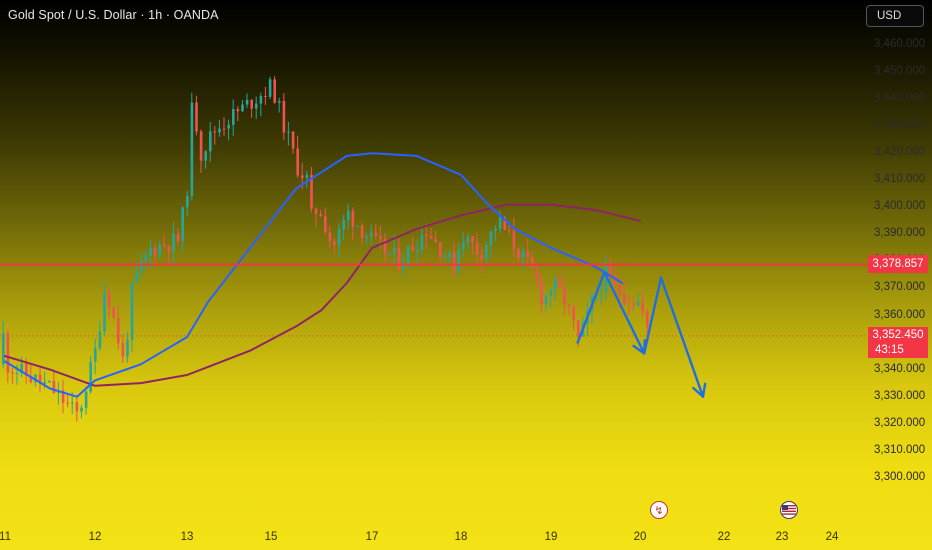  I want to click on lightning-icon: ↯, so click(659, 510).